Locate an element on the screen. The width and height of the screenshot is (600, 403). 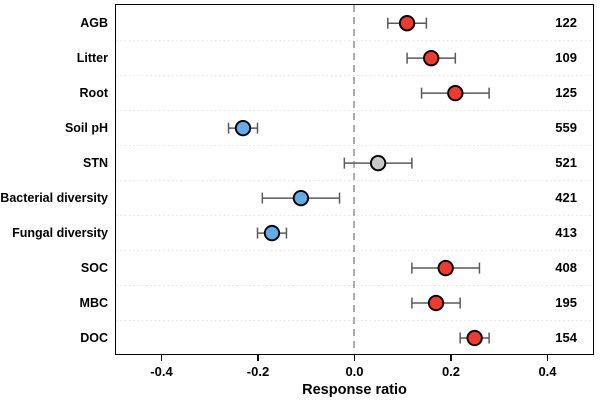
data-point-bacterial-diversity is located at coordinates (301, 198).